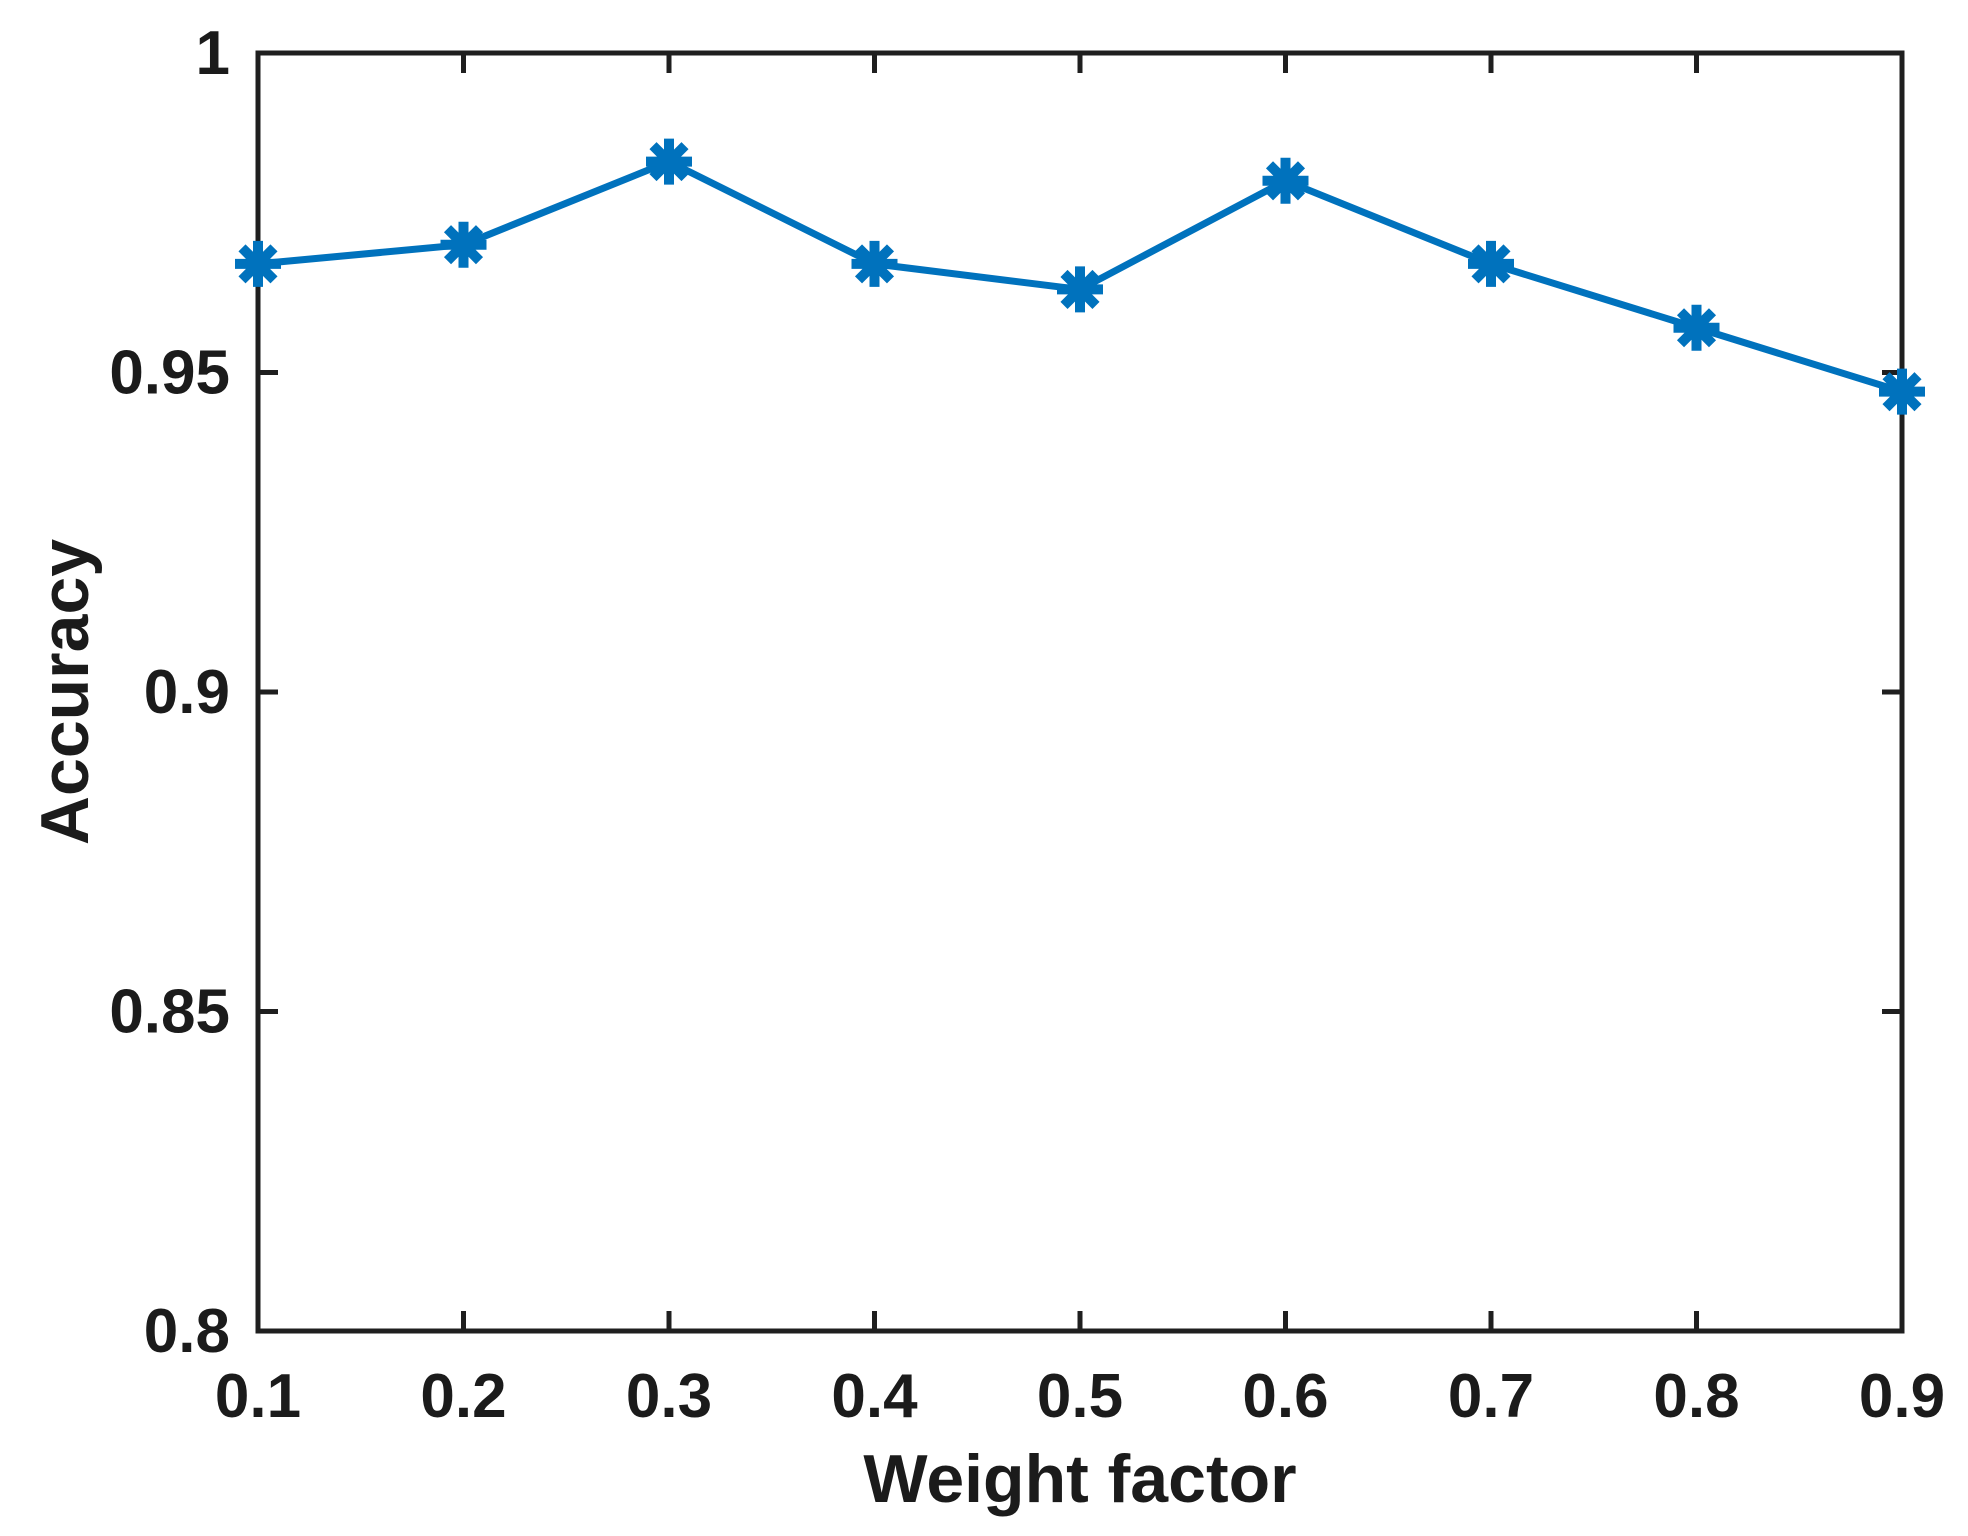 The width and height of the screenshot is (1968, 1536). I want to click on x-tick-label: 0.2, so click(463, 1396).